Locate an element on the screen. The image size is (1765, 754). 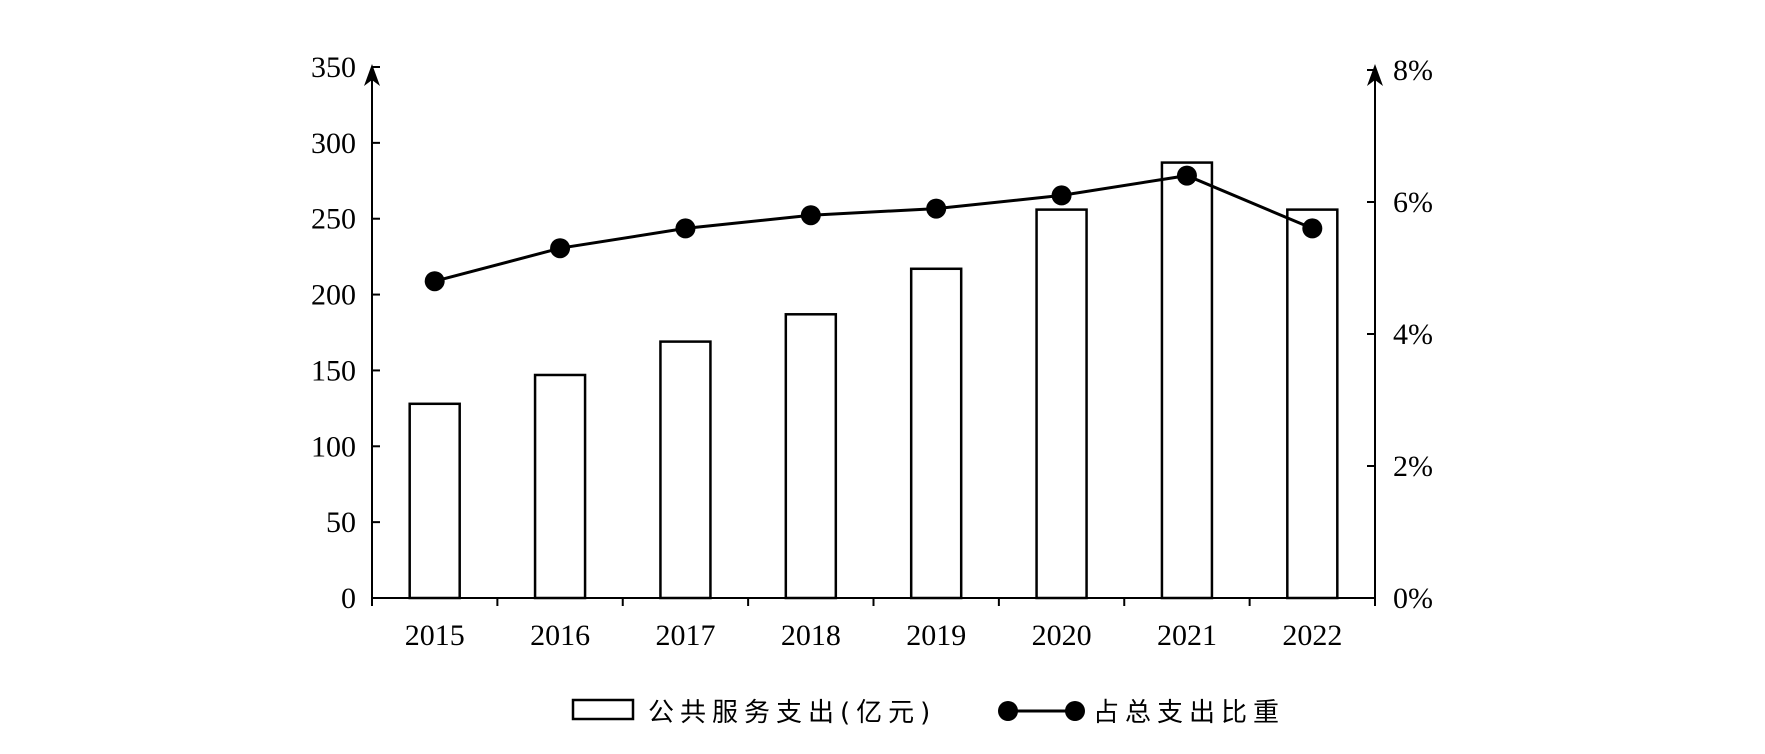
left-tick-label: 150 is located at coordinates (333, 370).